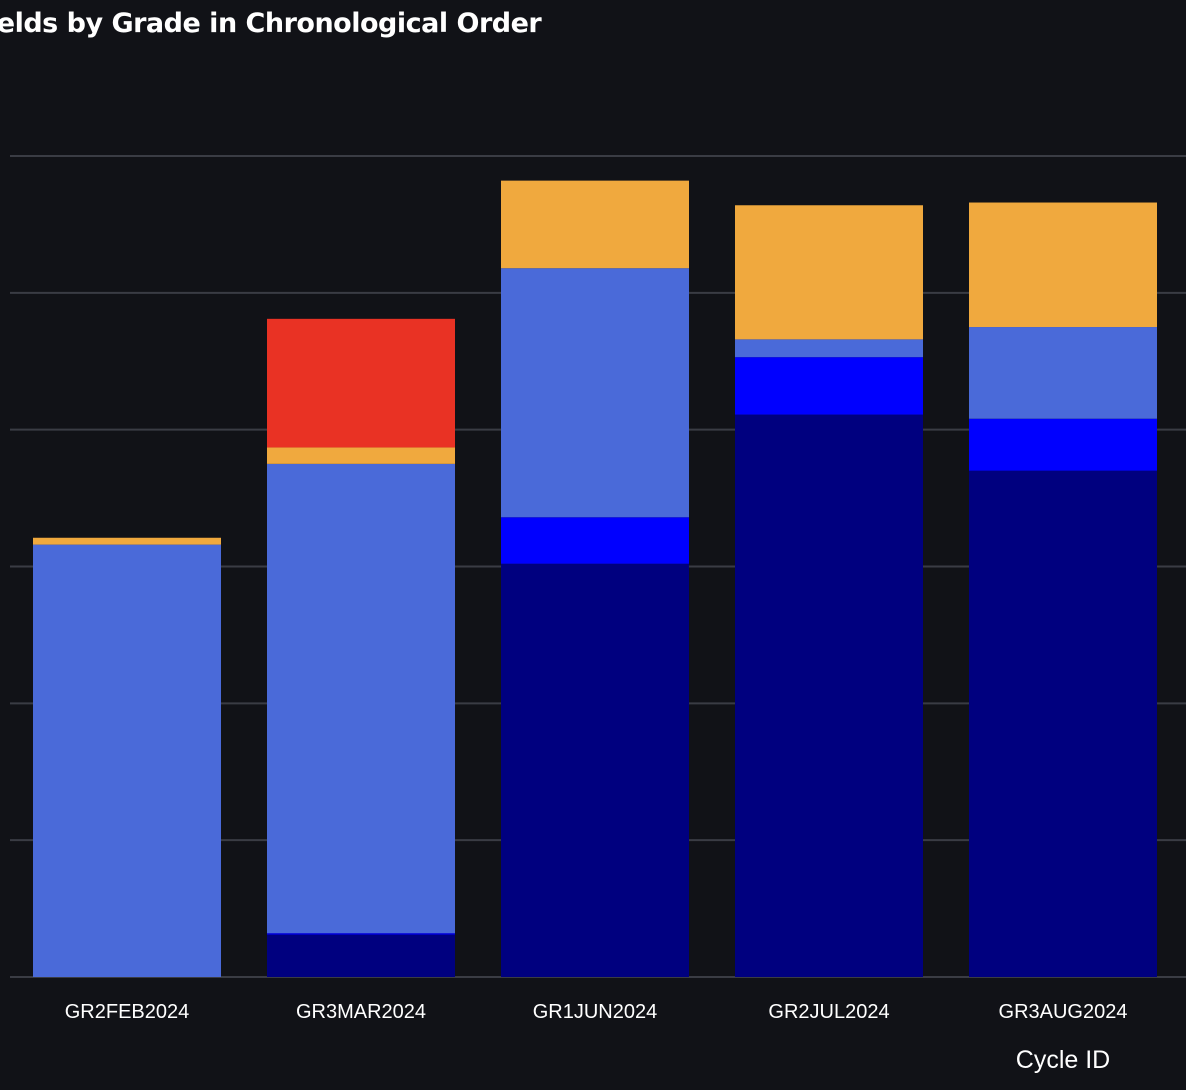  I want to click on chart-title: ields by Grade in Chronological Order, so click(271, 23).